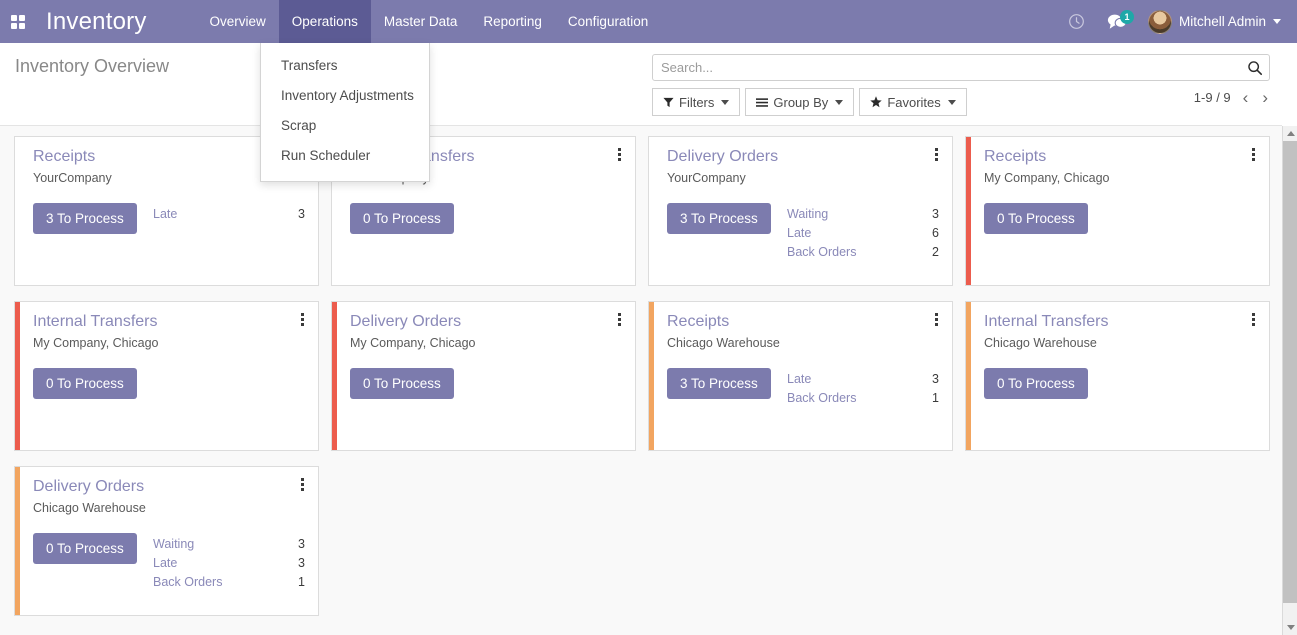 The height and width of the screenshot is (635, 1297). Describe the element at coordinates (1265, 97) in the screenshot. I see `pager-next-button: ›` at that location.